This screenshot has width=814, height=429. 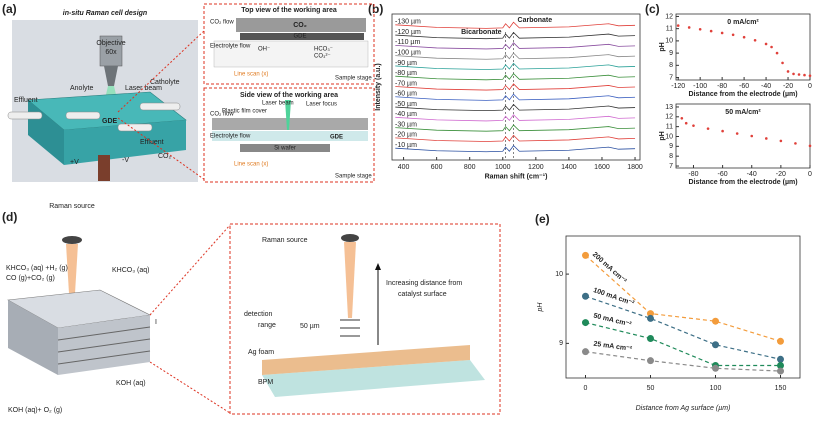 I want to click on label: KOH (aq)+ O₂ (g), so click(x=35, y=410).